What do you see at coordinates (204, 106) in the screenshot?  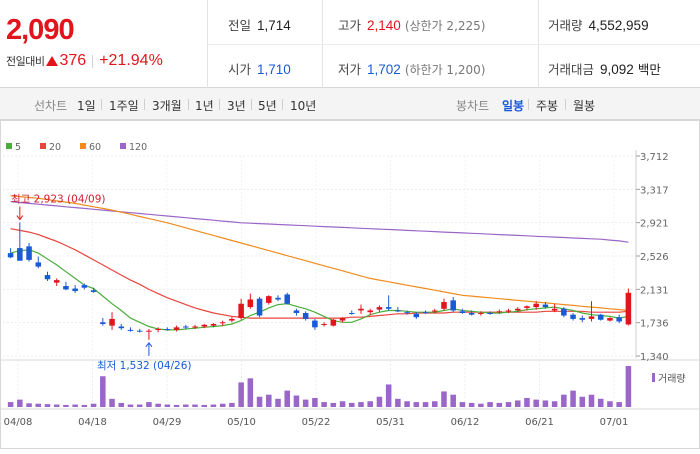 I see `period-1y: 1년` at bounding box center [204, 106].